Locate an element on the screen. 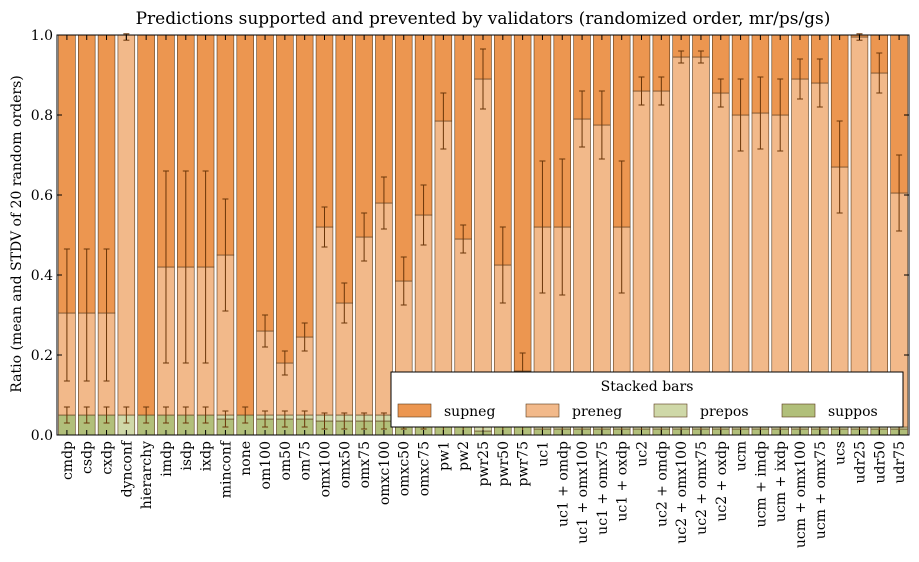 The image size is (919, 562). x-tick-label: udr50 is located at coordinates (880, 462).